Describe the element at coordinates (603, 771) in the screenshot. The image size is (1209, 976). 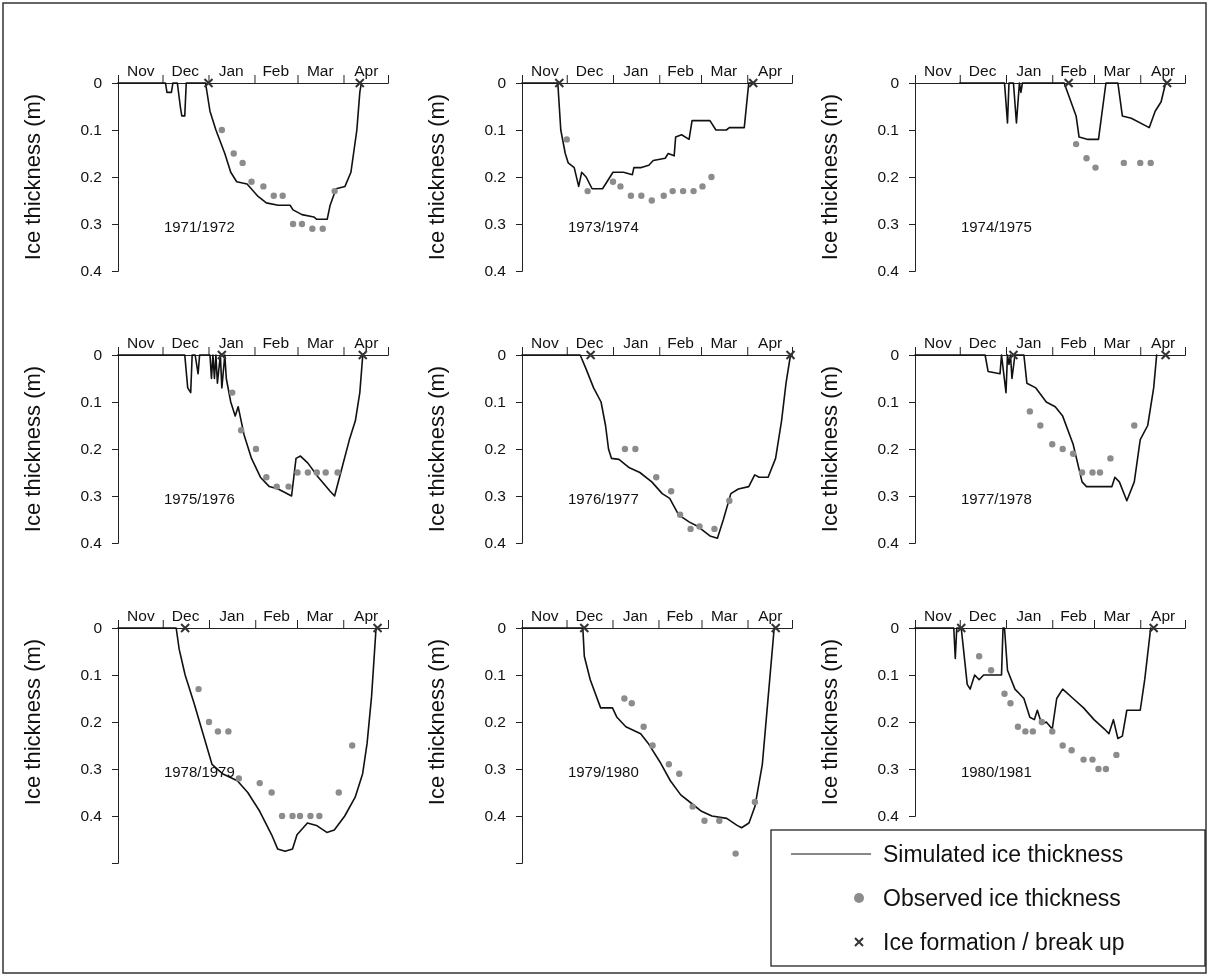
I see `text: 1979/1980` at that location.